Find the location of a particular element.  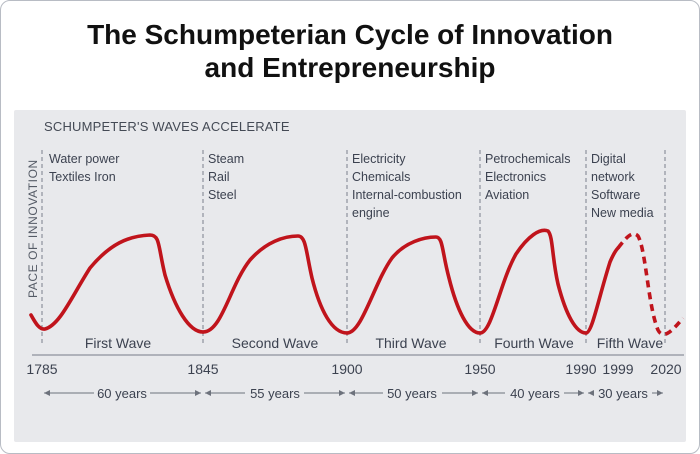

x-tick-label: 1785 is located at coordinates (41, 369).